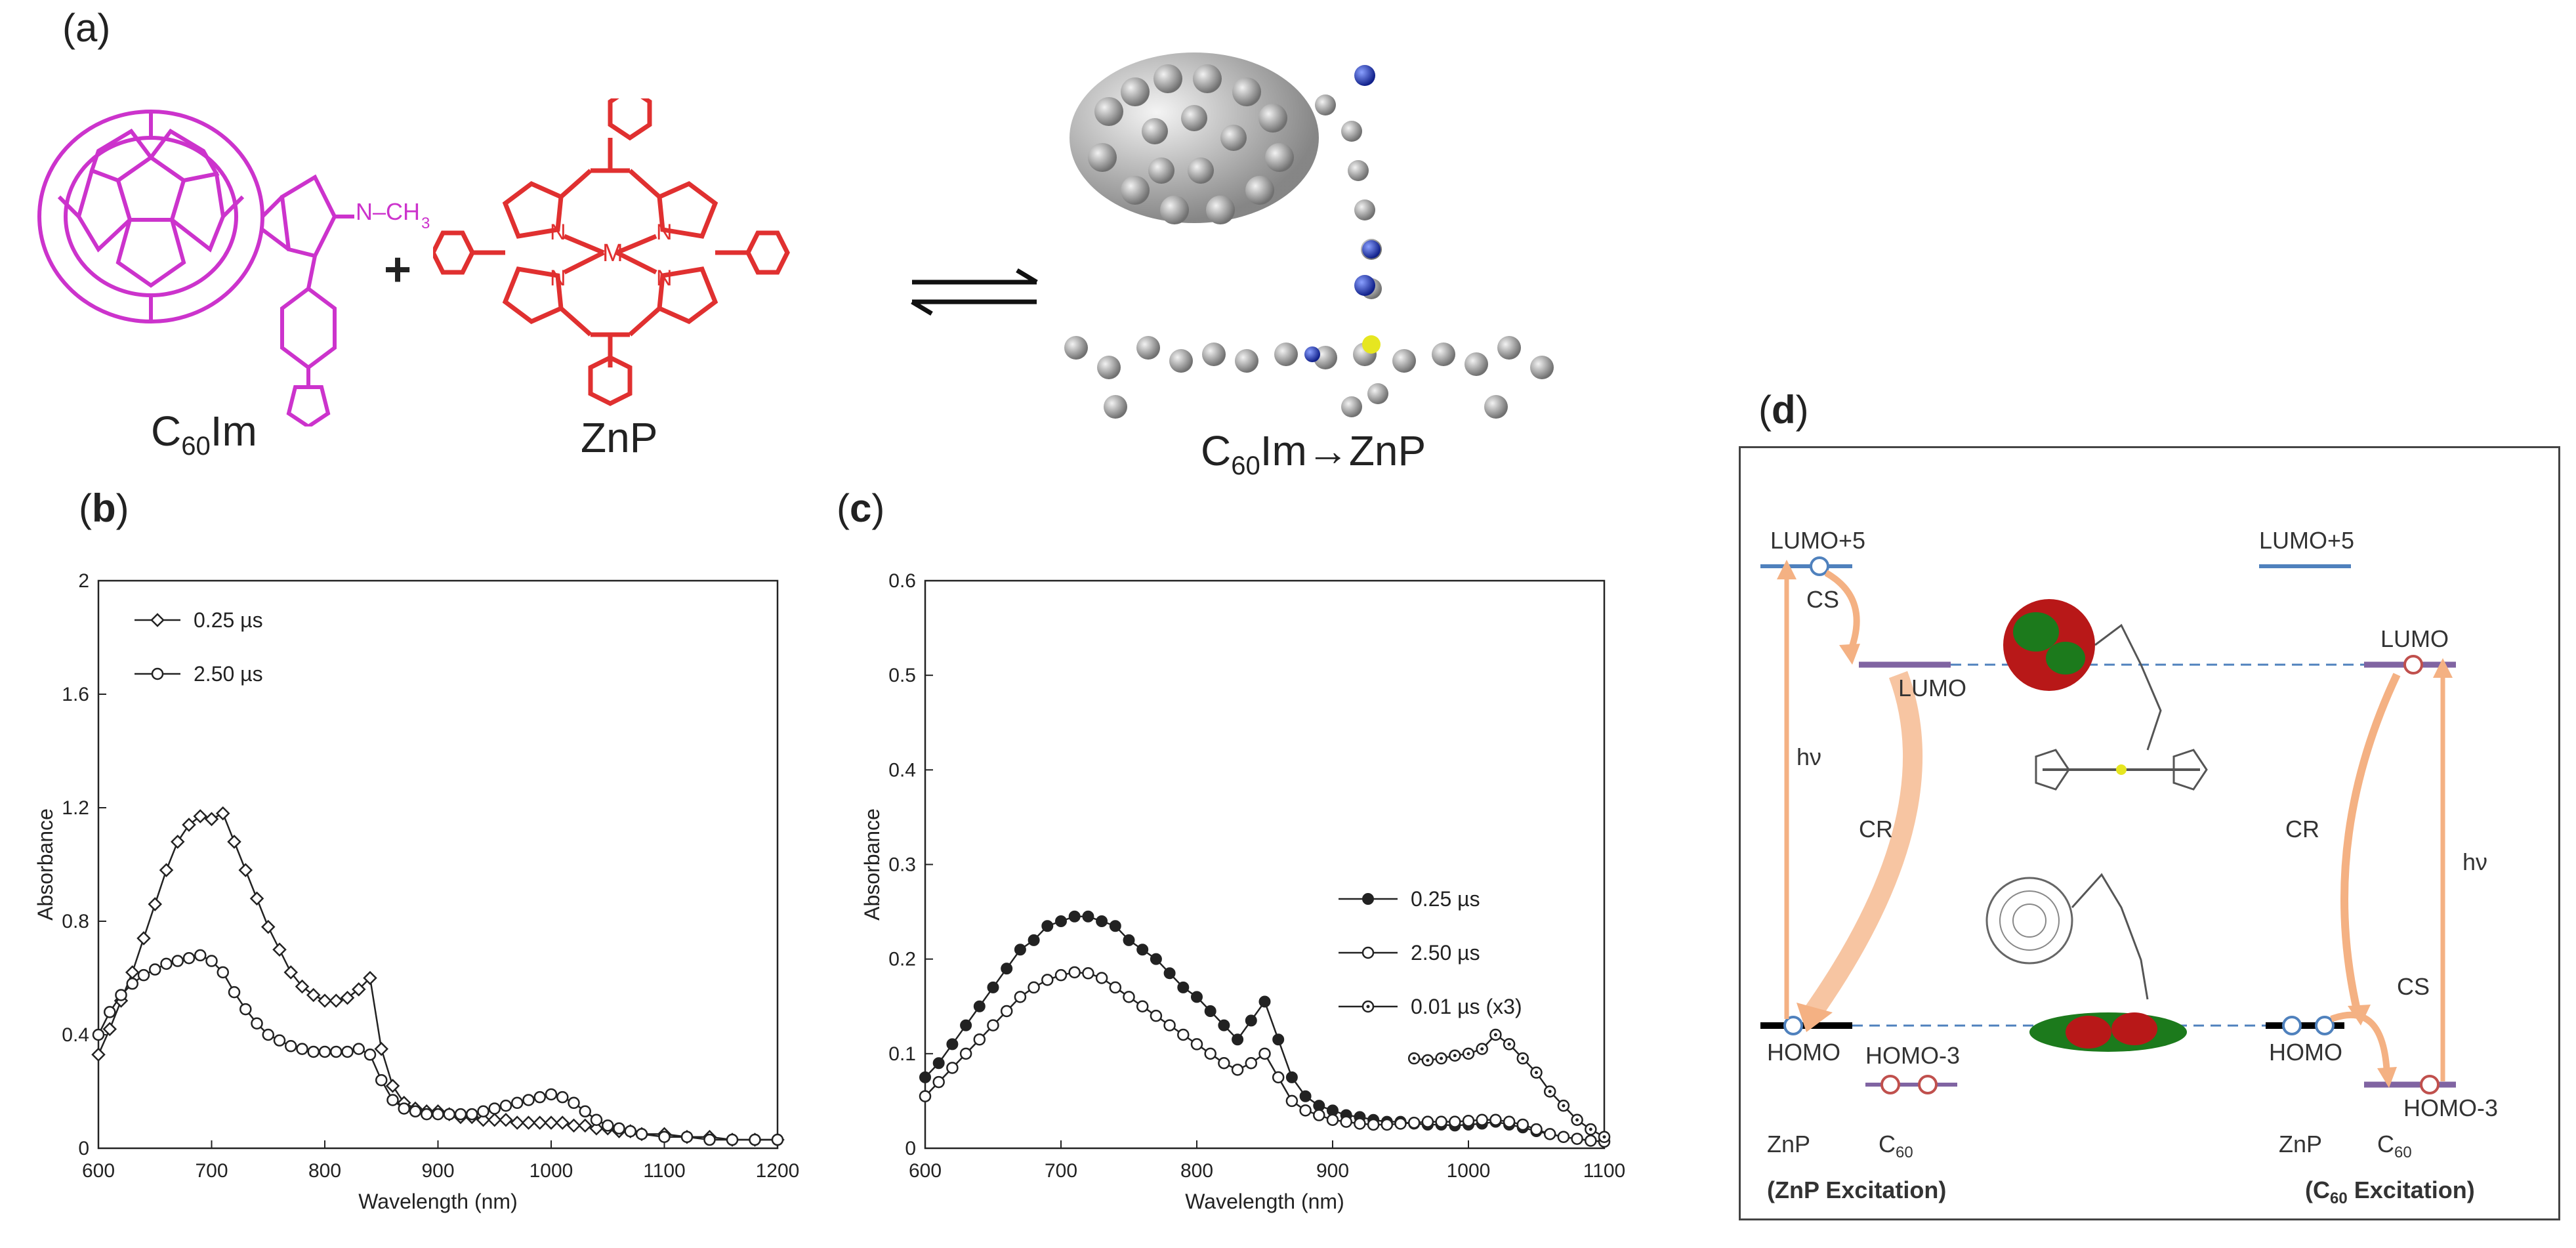 This screenshot has width=2576, height=1248. I want to click on lumo5-left-label: LUMO+5, so click(1818, 540).